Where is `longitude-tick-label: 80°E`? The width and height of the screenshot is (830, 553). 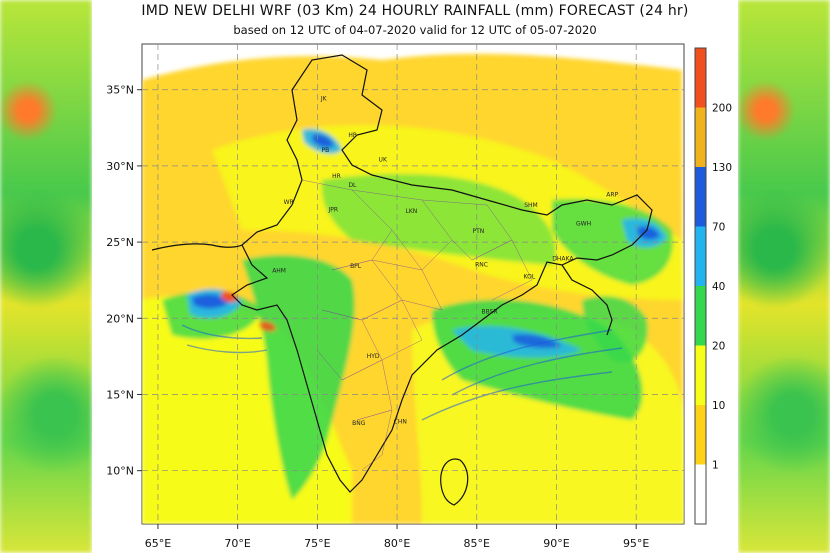
longitude-tick-label: 80°E is located at coordinates (397, 543).